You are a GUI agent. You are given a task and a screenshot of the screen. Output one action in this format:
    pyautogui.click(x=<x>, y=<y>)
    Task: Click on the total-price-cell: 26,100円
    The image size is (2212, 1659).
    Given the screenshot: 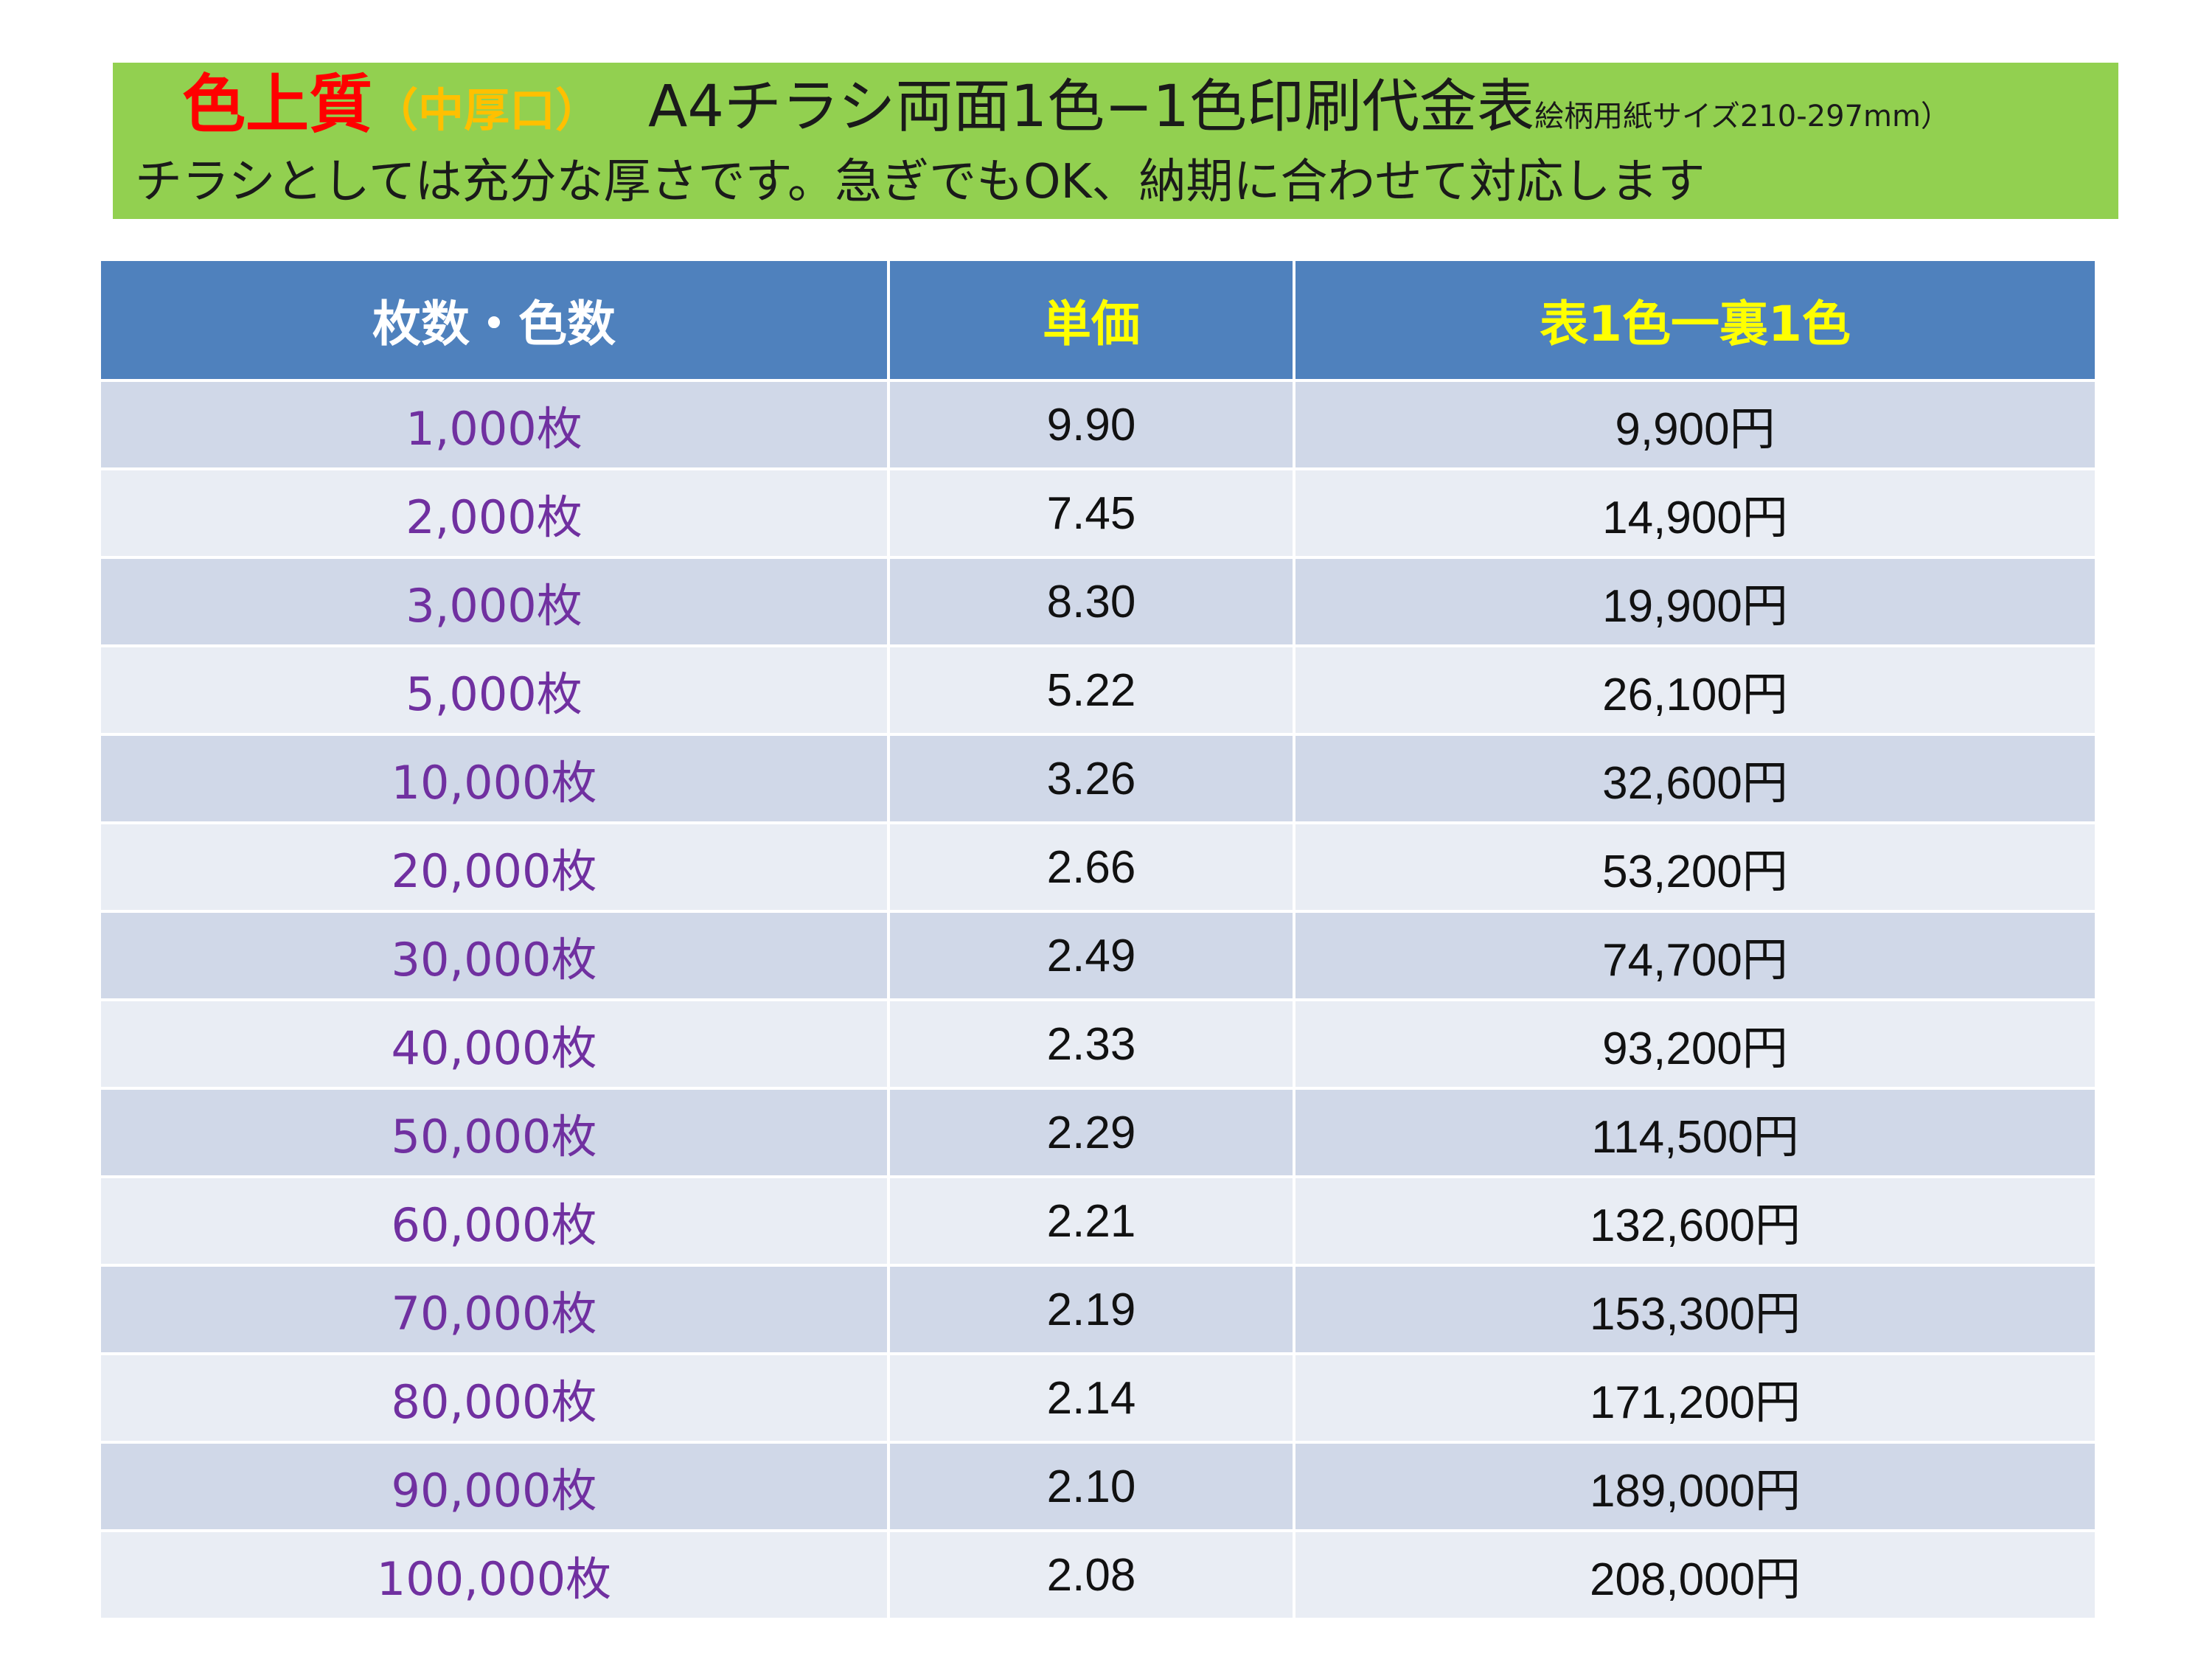 What is the action you would take?
    pyautogui.click(x=1695, y=690)
    